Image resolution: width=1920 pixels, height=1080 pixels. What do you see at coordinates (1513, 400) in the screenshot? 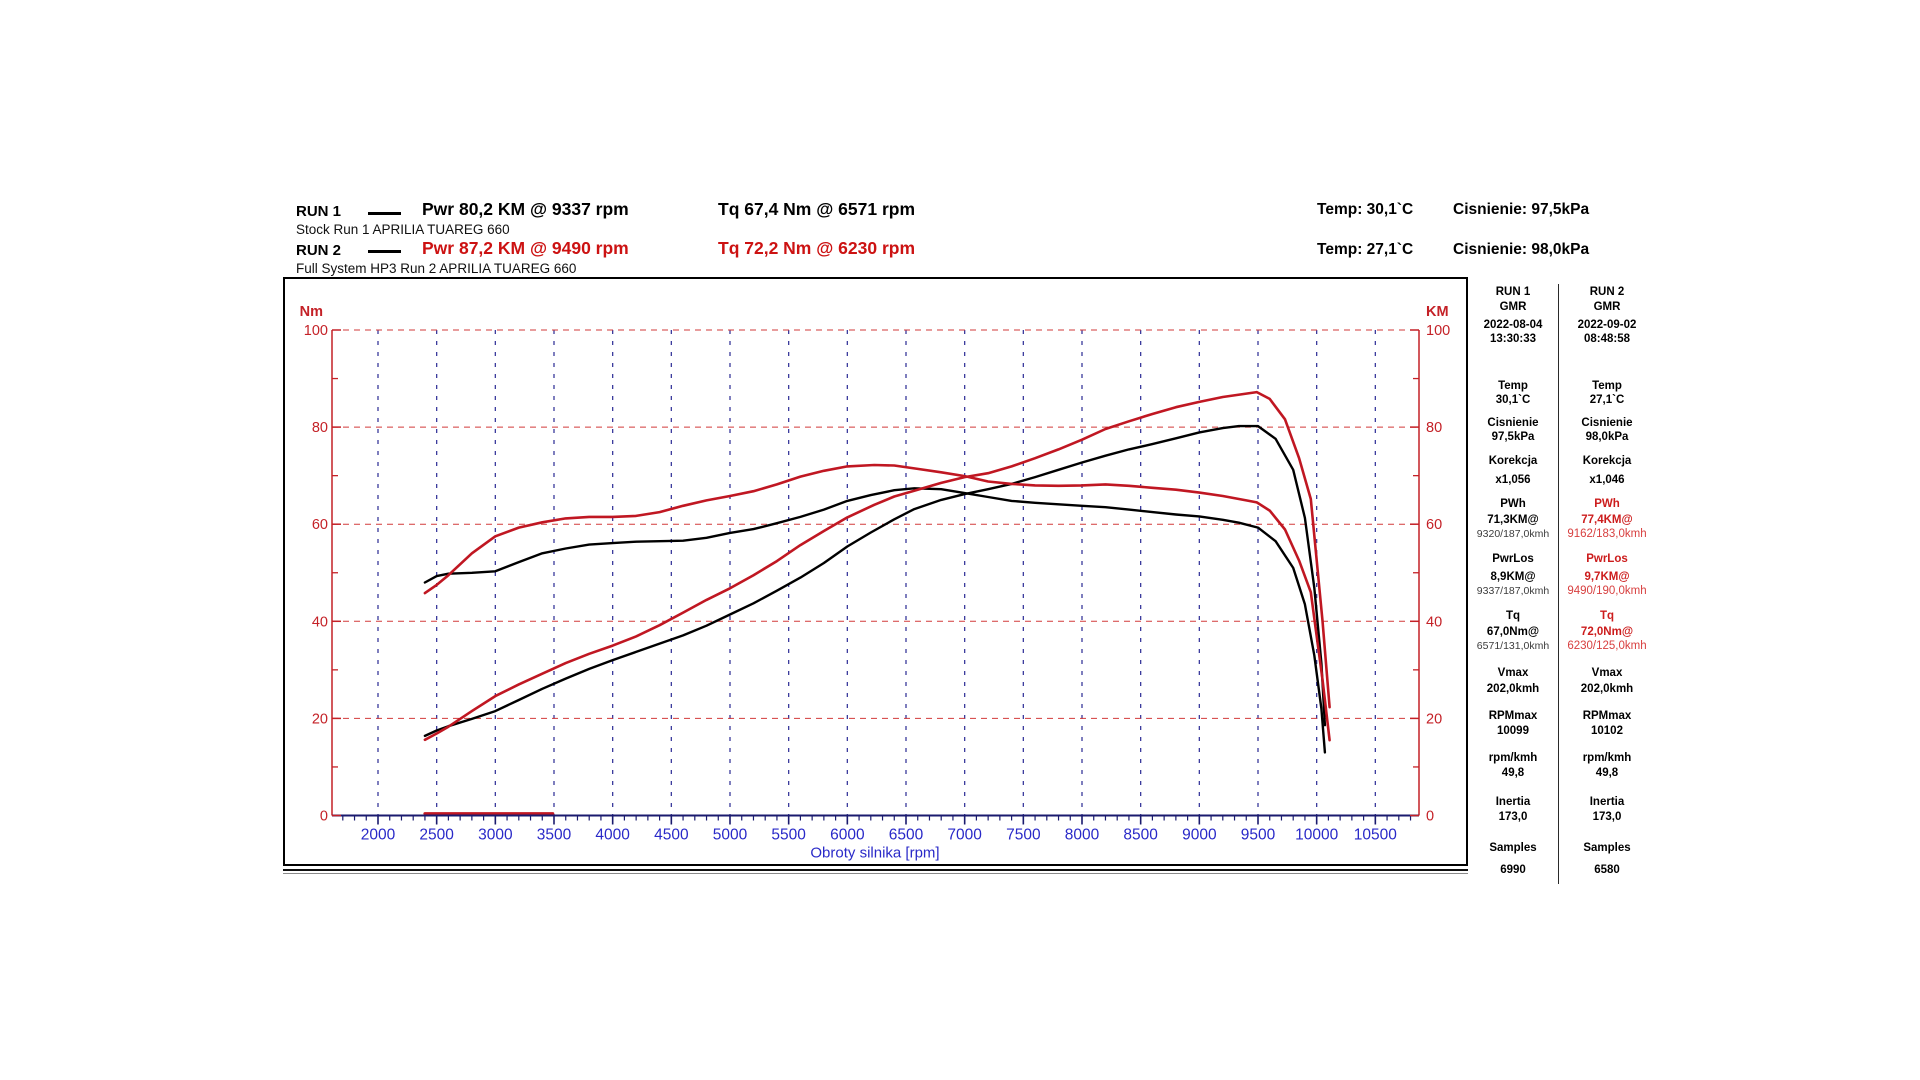
I see `run1-temp-value: 30,1`C` at bounding box center [1513, 400].